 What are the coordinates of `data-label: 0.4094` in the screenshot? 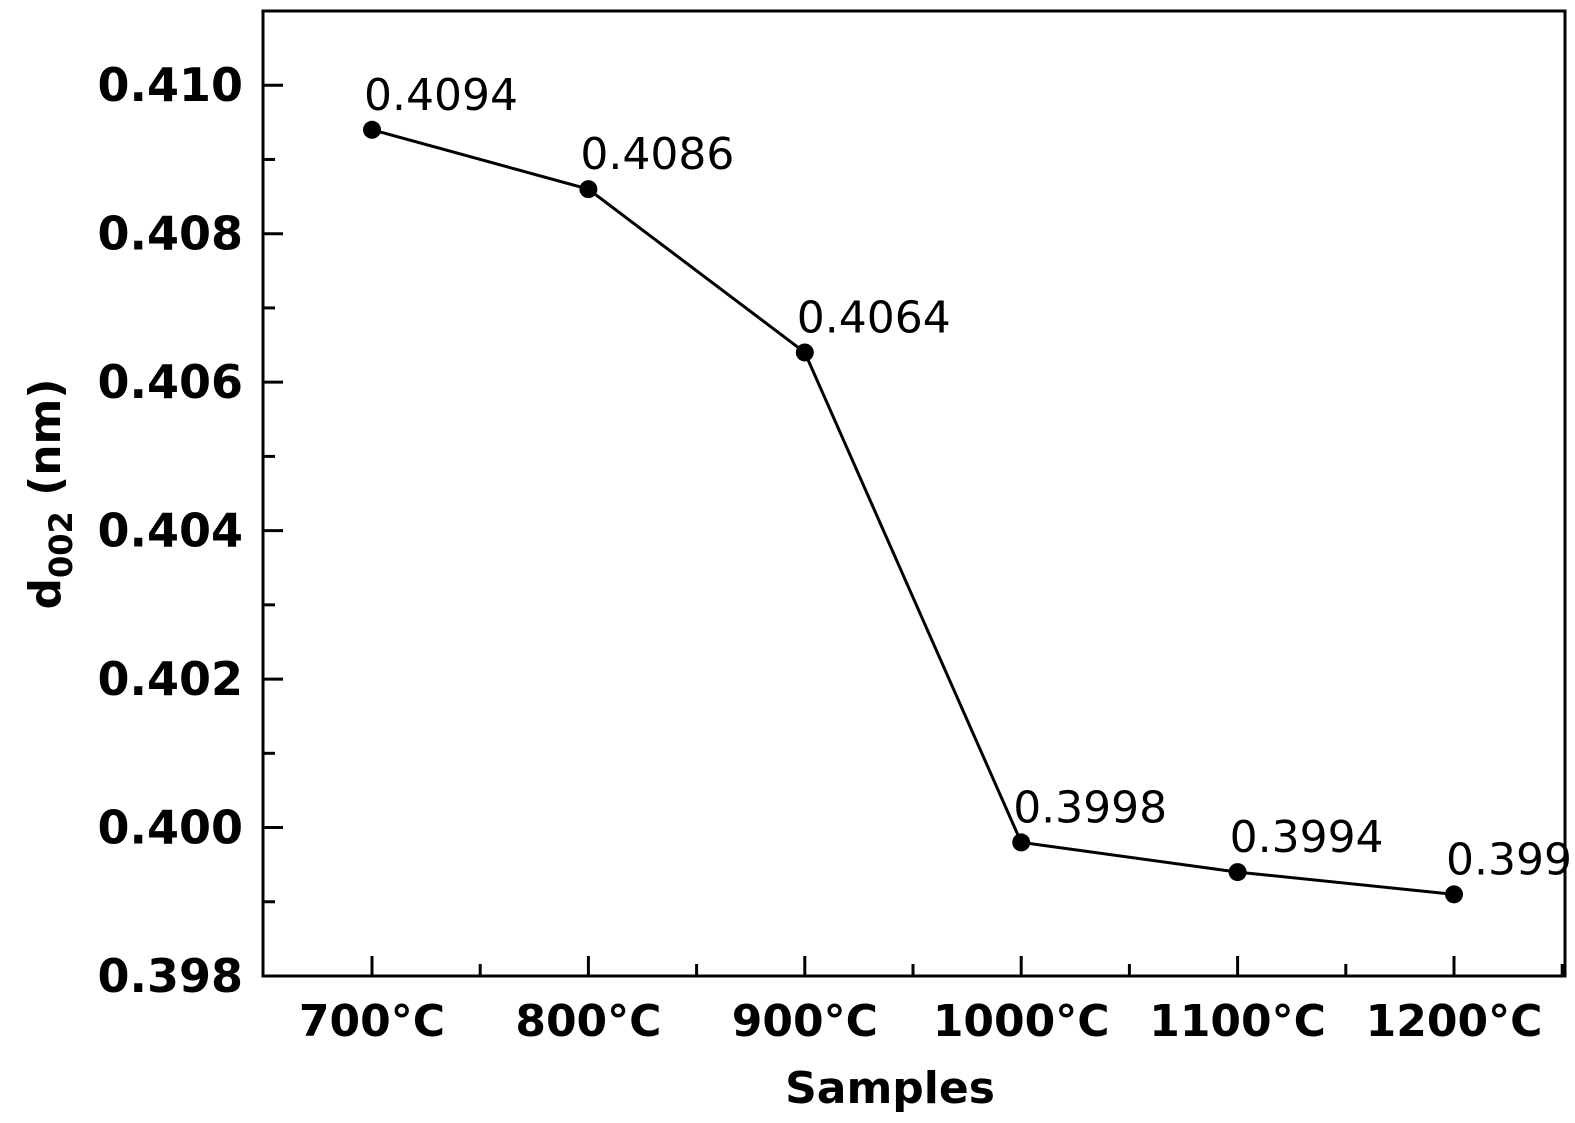 It's located at (441, 95).